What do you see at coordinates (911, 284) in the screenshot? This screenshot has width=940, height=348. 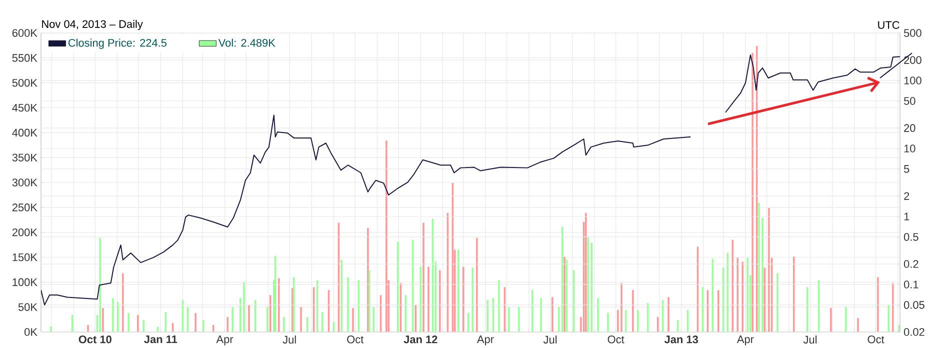 I see `y2-tick-label: 0.1` at bounding box center [911, 284].